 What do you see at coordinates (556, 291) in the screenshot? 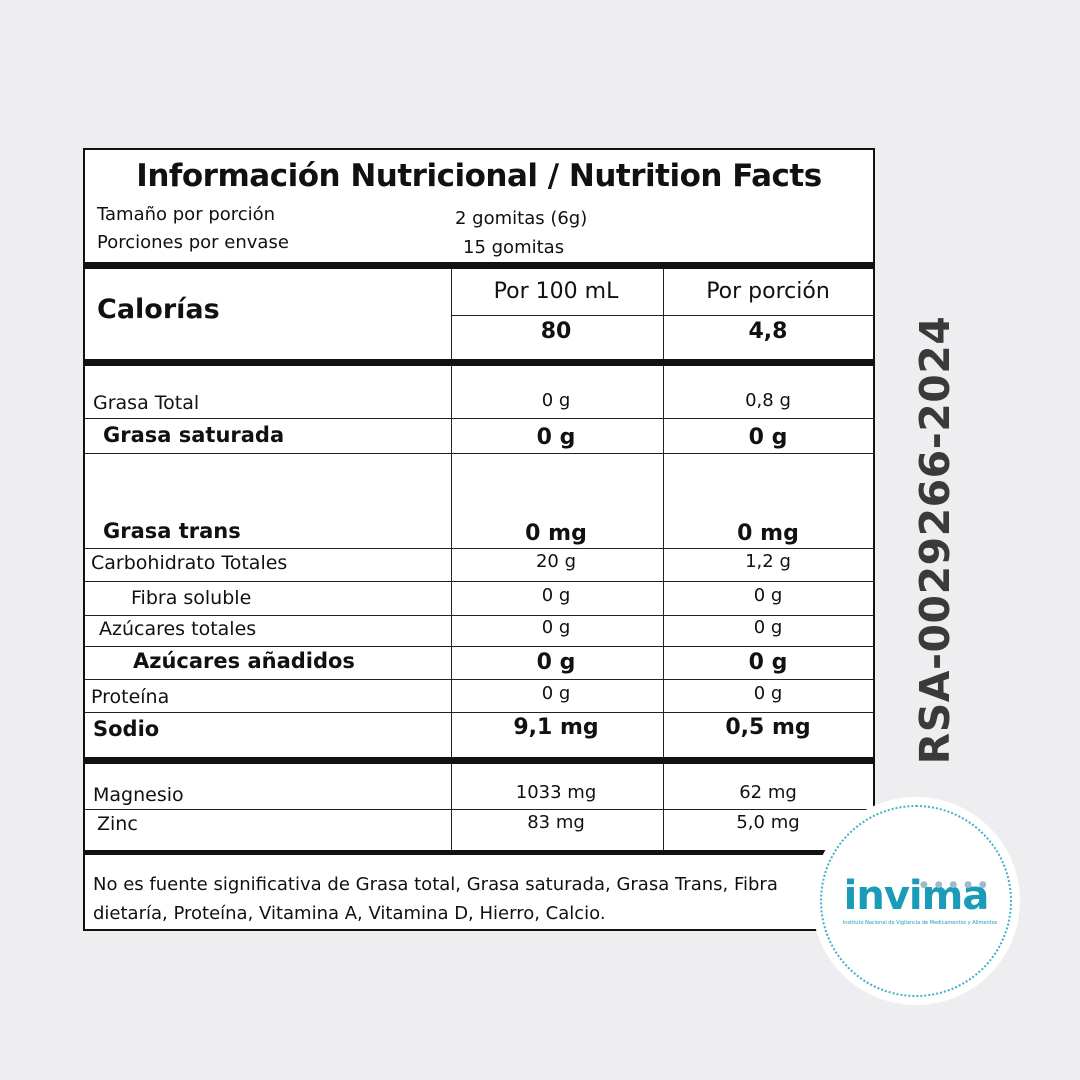
I see `column-header-per-100ml: Por 100 mL` at bounding box center [556, 291].